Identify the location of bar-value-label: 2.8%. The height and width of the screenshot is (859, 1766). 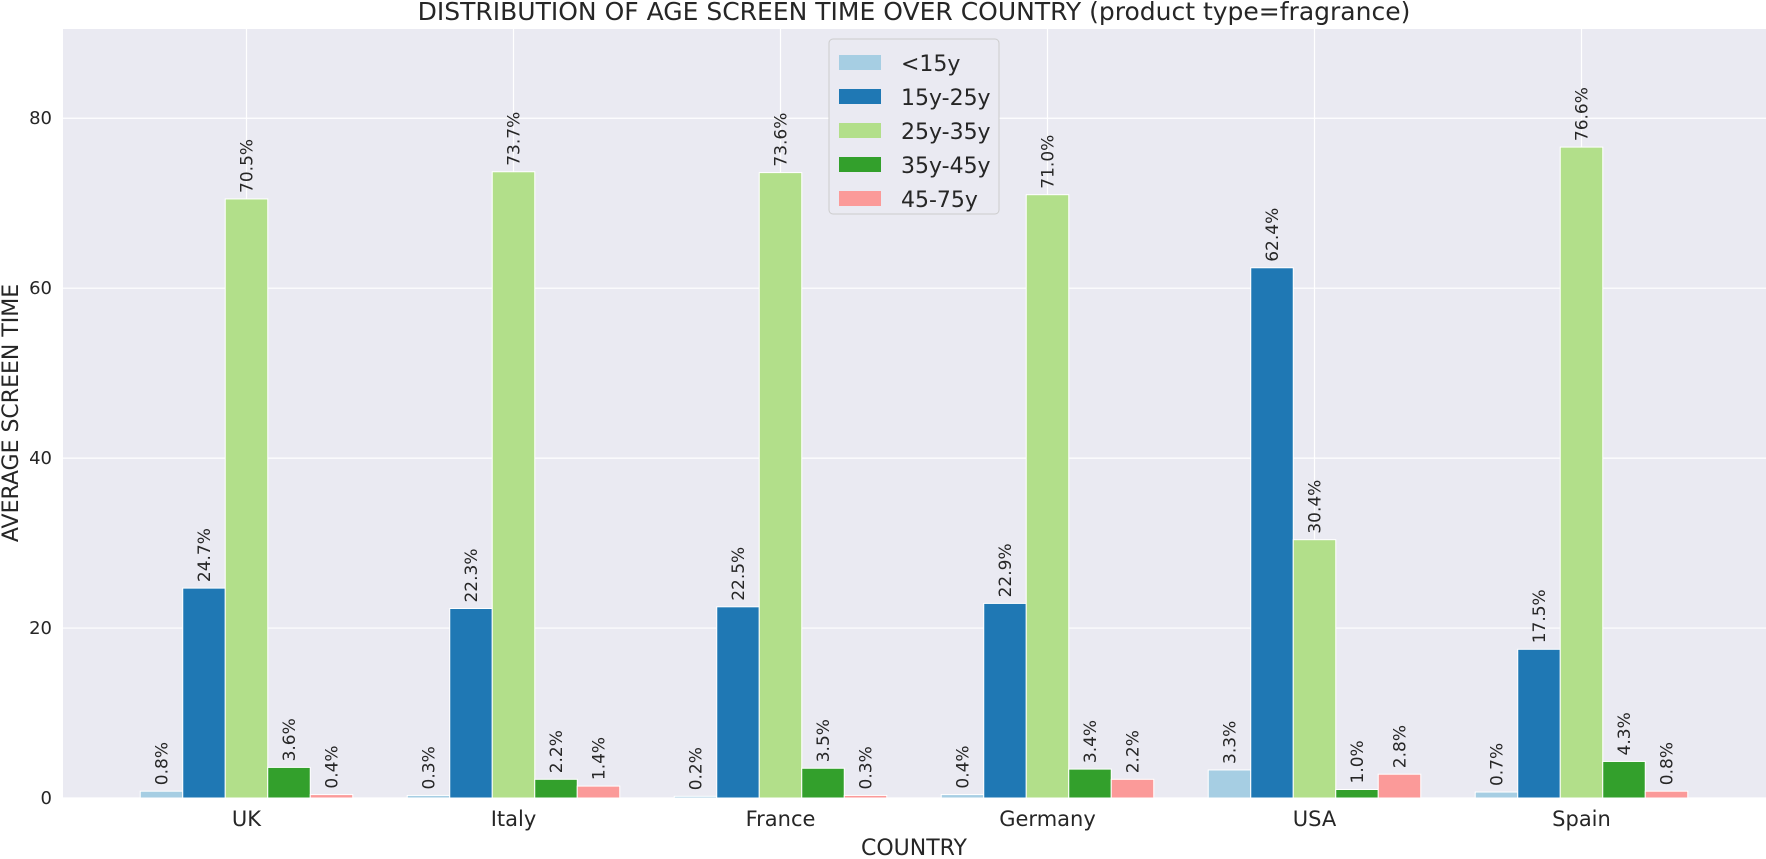
(1401, 746).